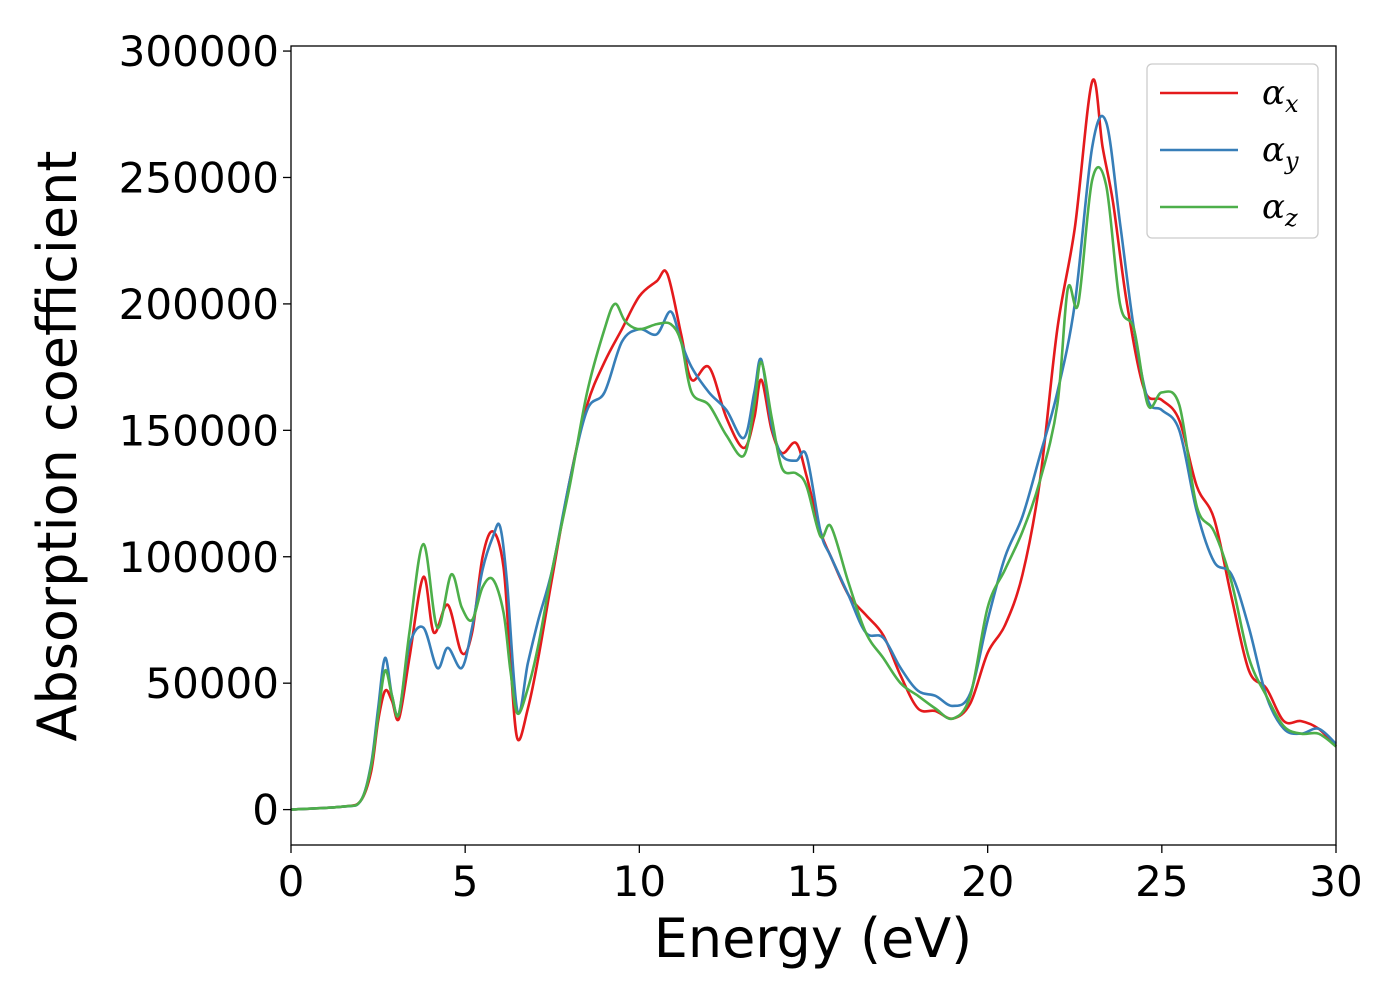 The image size is (1400, 1000). Describe the element at coordinates (199, 177) in the screenshot. I see `y-tick-label: 250000` at that location.